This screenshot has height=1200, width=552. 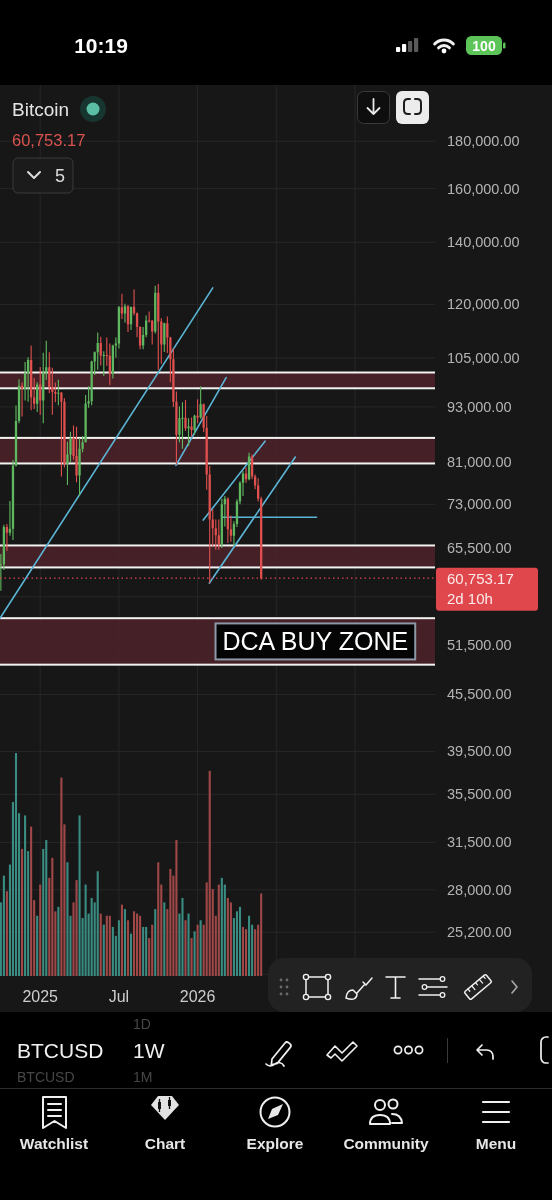 What do you see at coordinates (479, 547) in the screenshot?
I see `y-tick-label: 65,500.00` at bounding box center [479, 547].